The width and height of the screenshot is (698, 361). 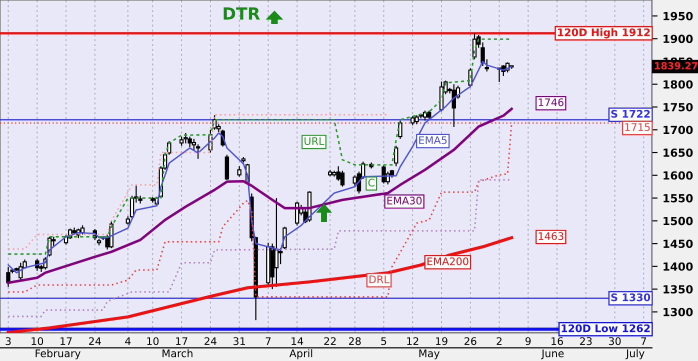 What do you see at coordinates (635, 354) in the screenshot?
I see `x2-tick-label: July` at bounding box center [635, 354].